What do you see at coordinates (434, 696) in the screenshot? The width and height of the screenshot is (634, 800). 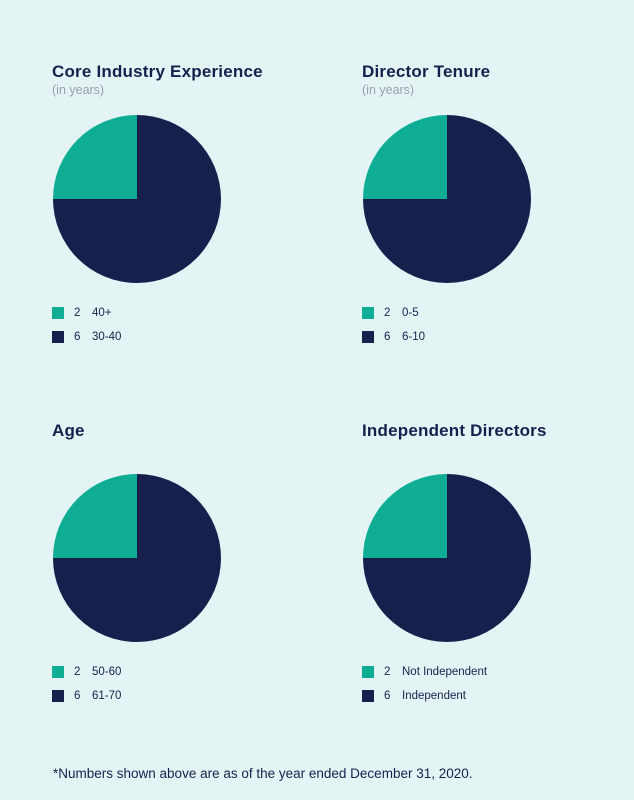 I see `legend-label: Independent` at bounding box center [434, 696].